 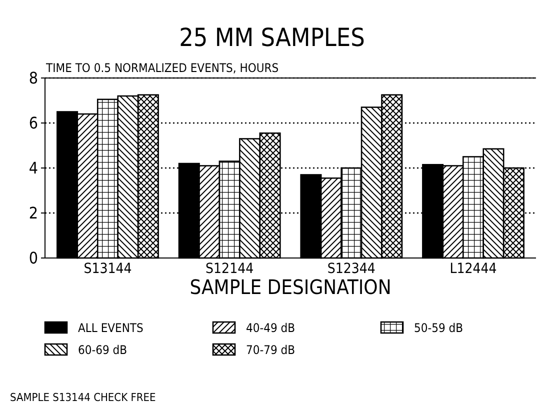 What do you see at coordinates (291, 287) in the screenshot?
I see `x-axis-title: SAMPLE DESIGNATION` at bounding box center [291, 287].